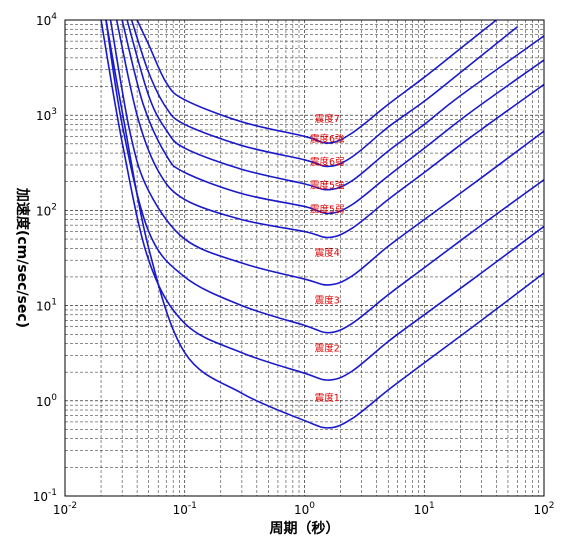  I want to click on y-tick-label: 10⁻¹, so click(45, 496).